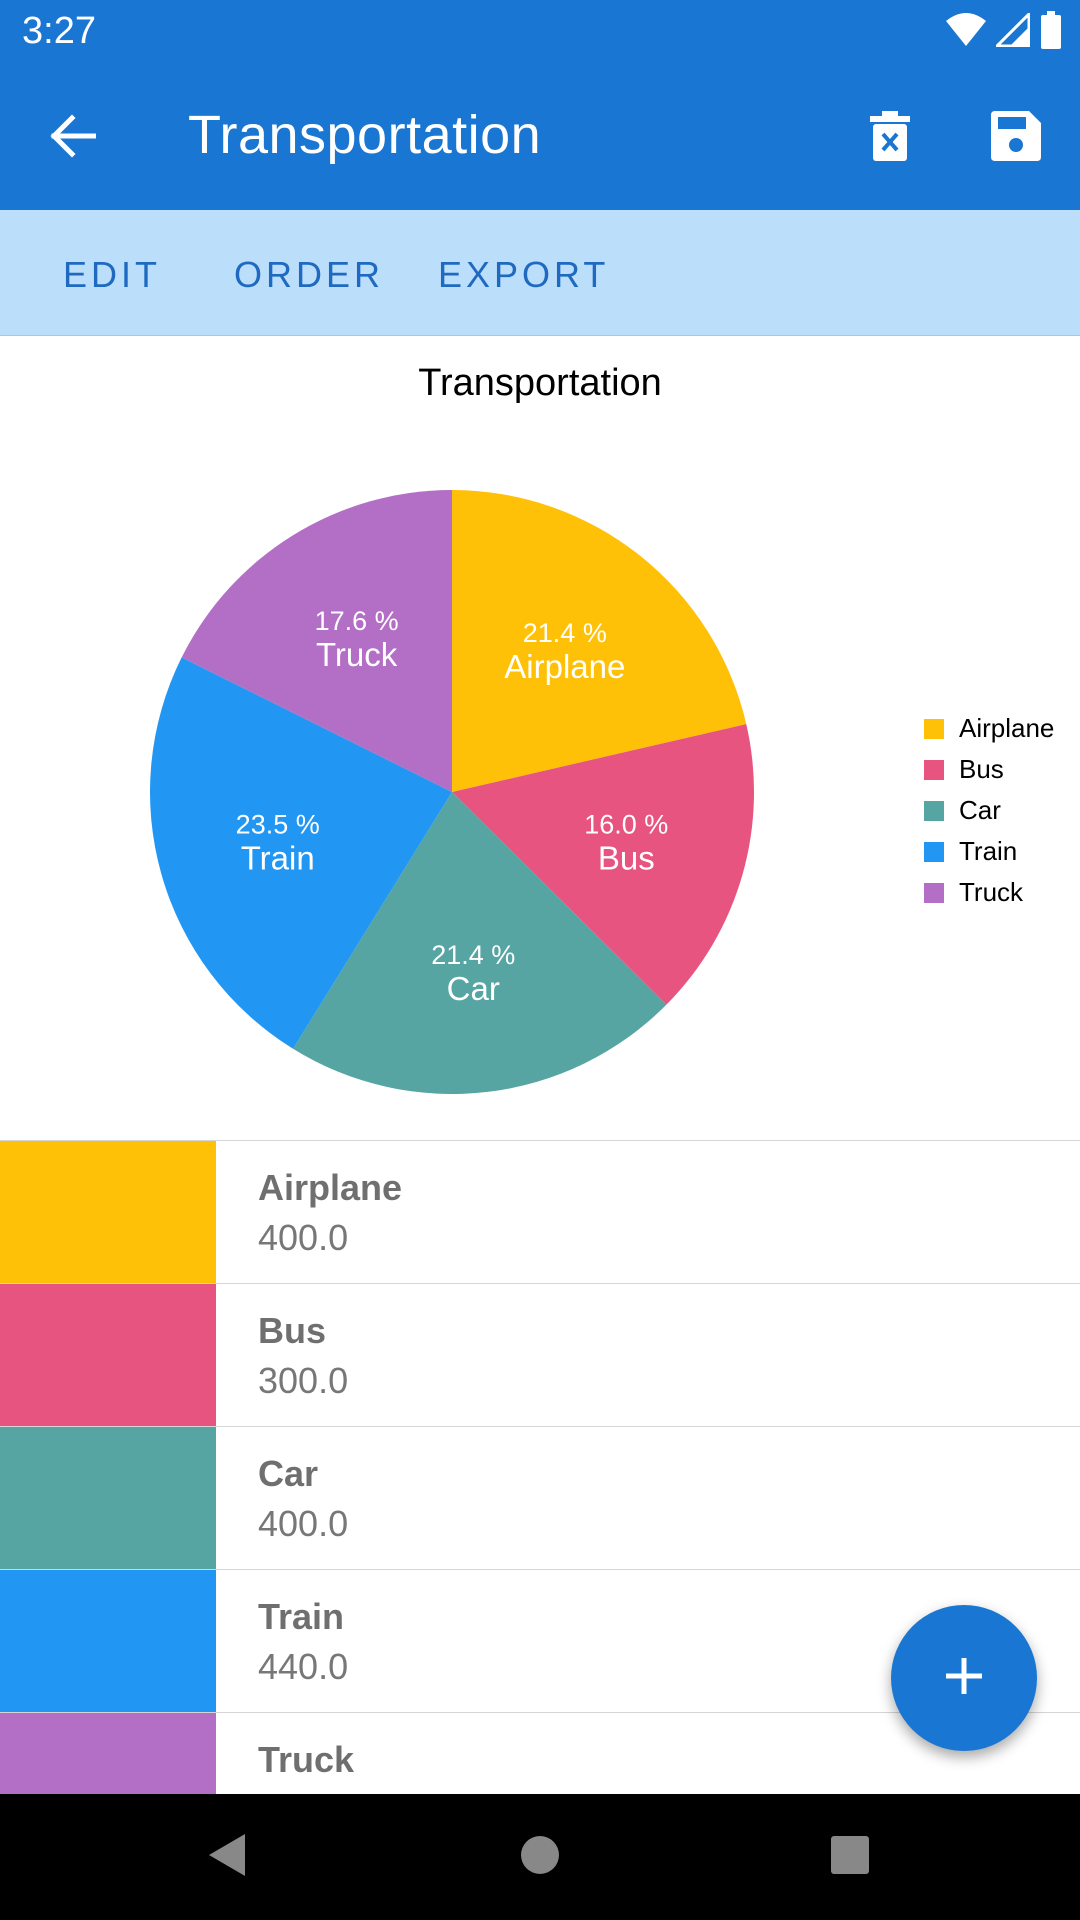 This screenshot has width=1080, height=1920. Describe the element at coordinates (309, 274) in the screenshot. I see `tab-order: ORDER` at that location.